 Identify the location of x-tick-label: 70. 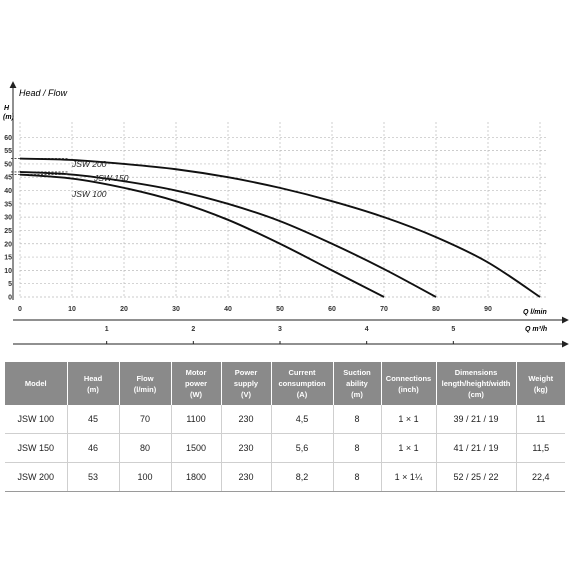
(384, 309).